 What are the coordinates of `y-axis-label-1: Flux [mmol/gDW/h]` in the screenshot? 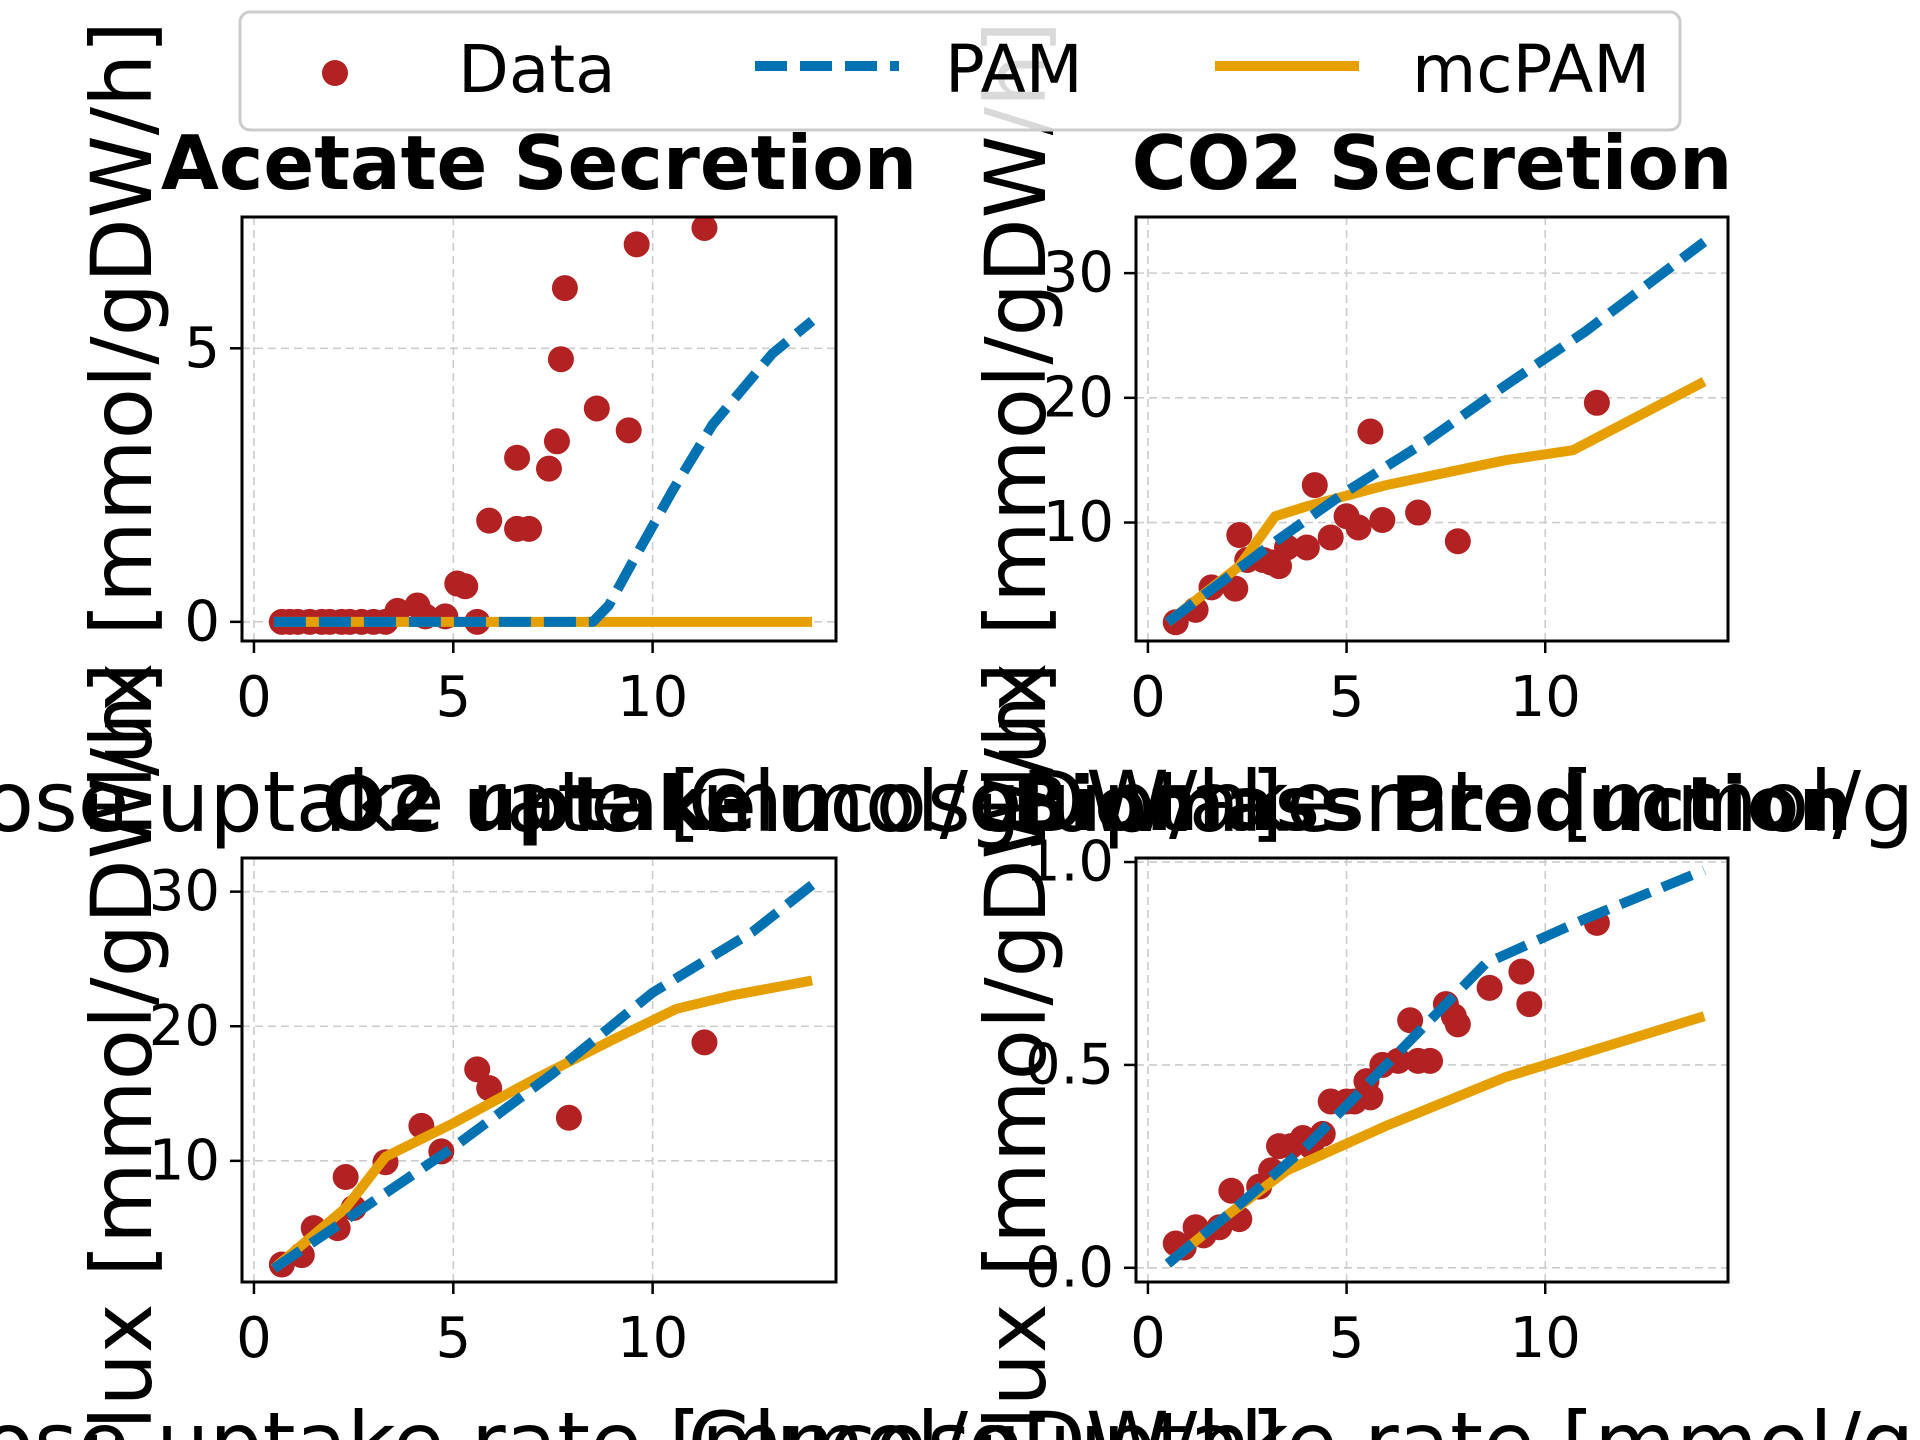 It's located at (122, 429).